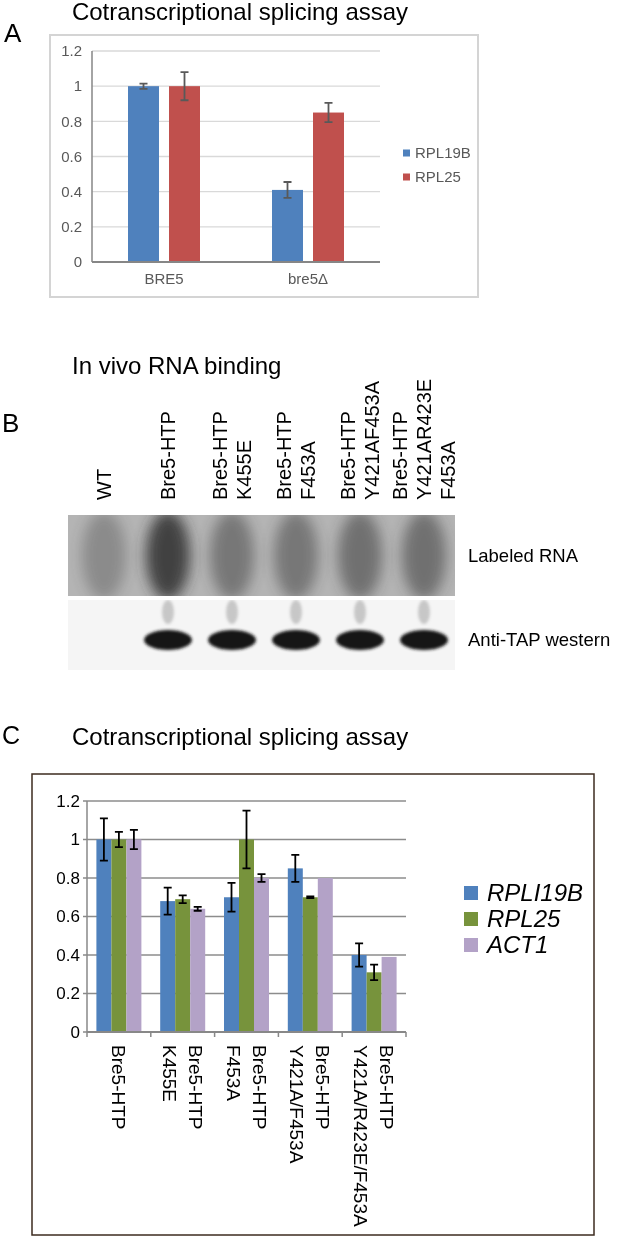  Describe the element at coordinates (168, 455) in the screenshot. I see `category-label: Bre5-HTP` at that location.